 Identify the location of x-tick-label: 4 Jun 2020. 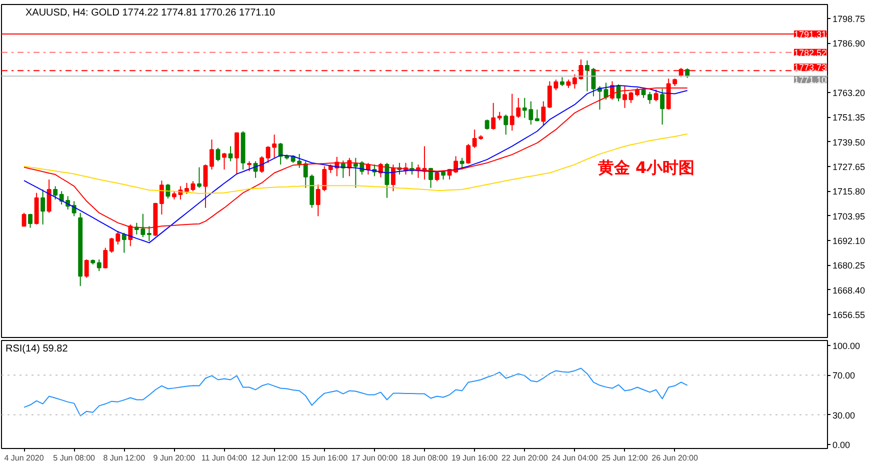
(24, 458).